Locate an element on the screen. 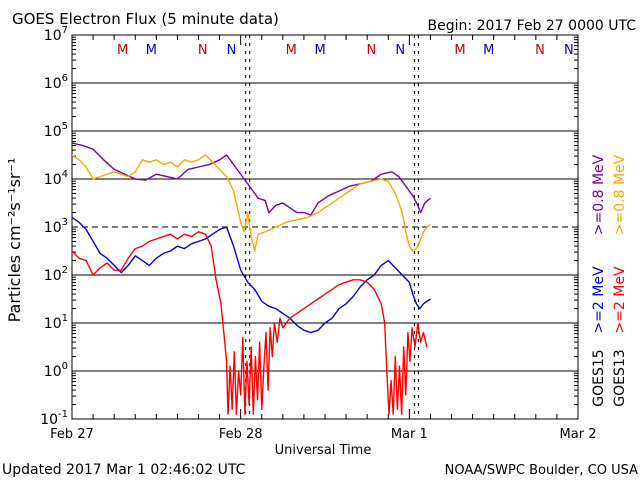  y-tick-exponent: 2 is located at coordinates (65, 270).